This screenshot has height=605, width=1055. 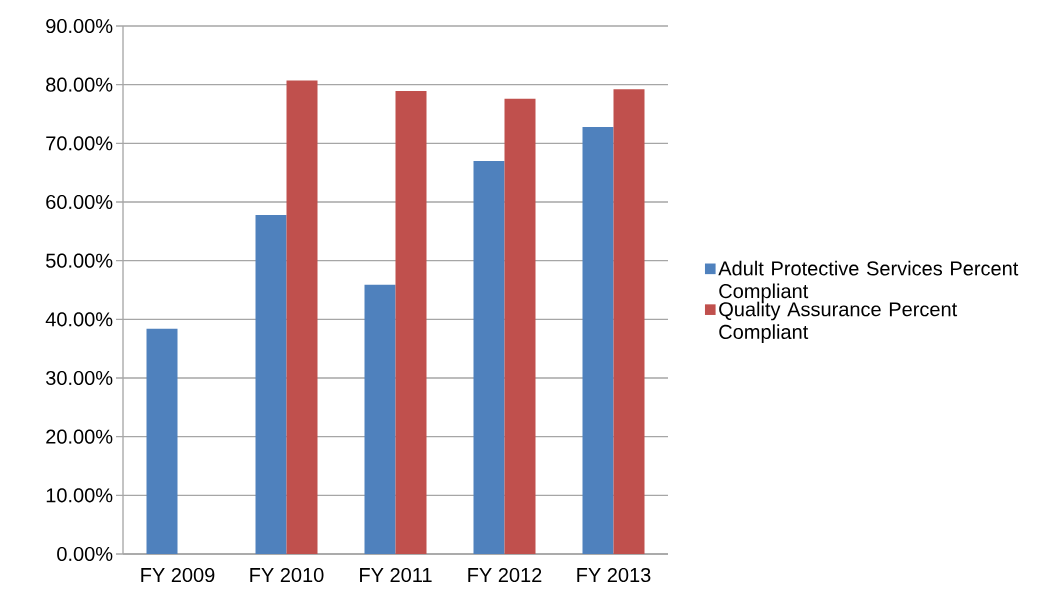 I want to click on x-tick-label: FY 2009, so click(x=178, y=575).